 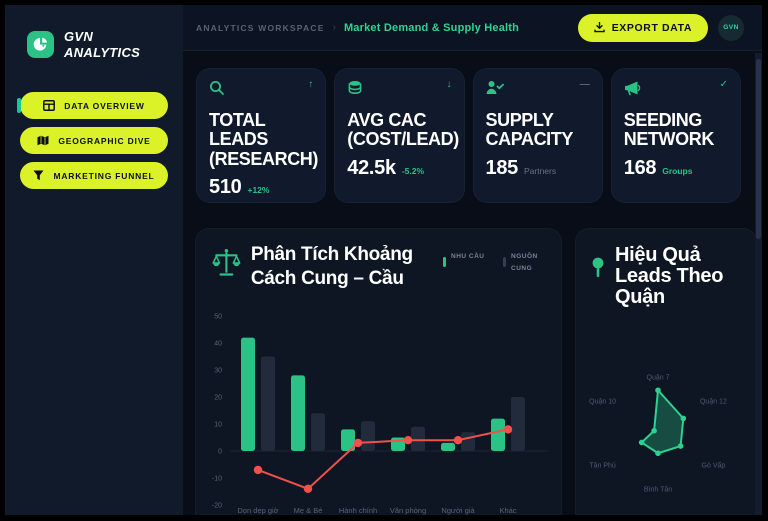 I want to click on svg-text: -20, so click(x=217, y=506).